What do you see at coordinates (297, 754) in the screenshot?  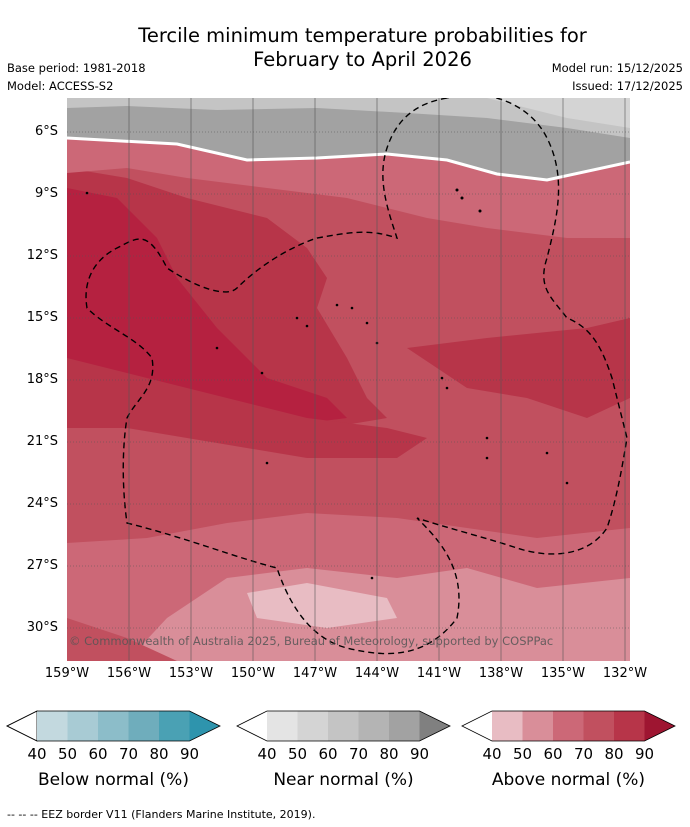 I see `tick-near-50: 50` at bounding box center [297, 754].